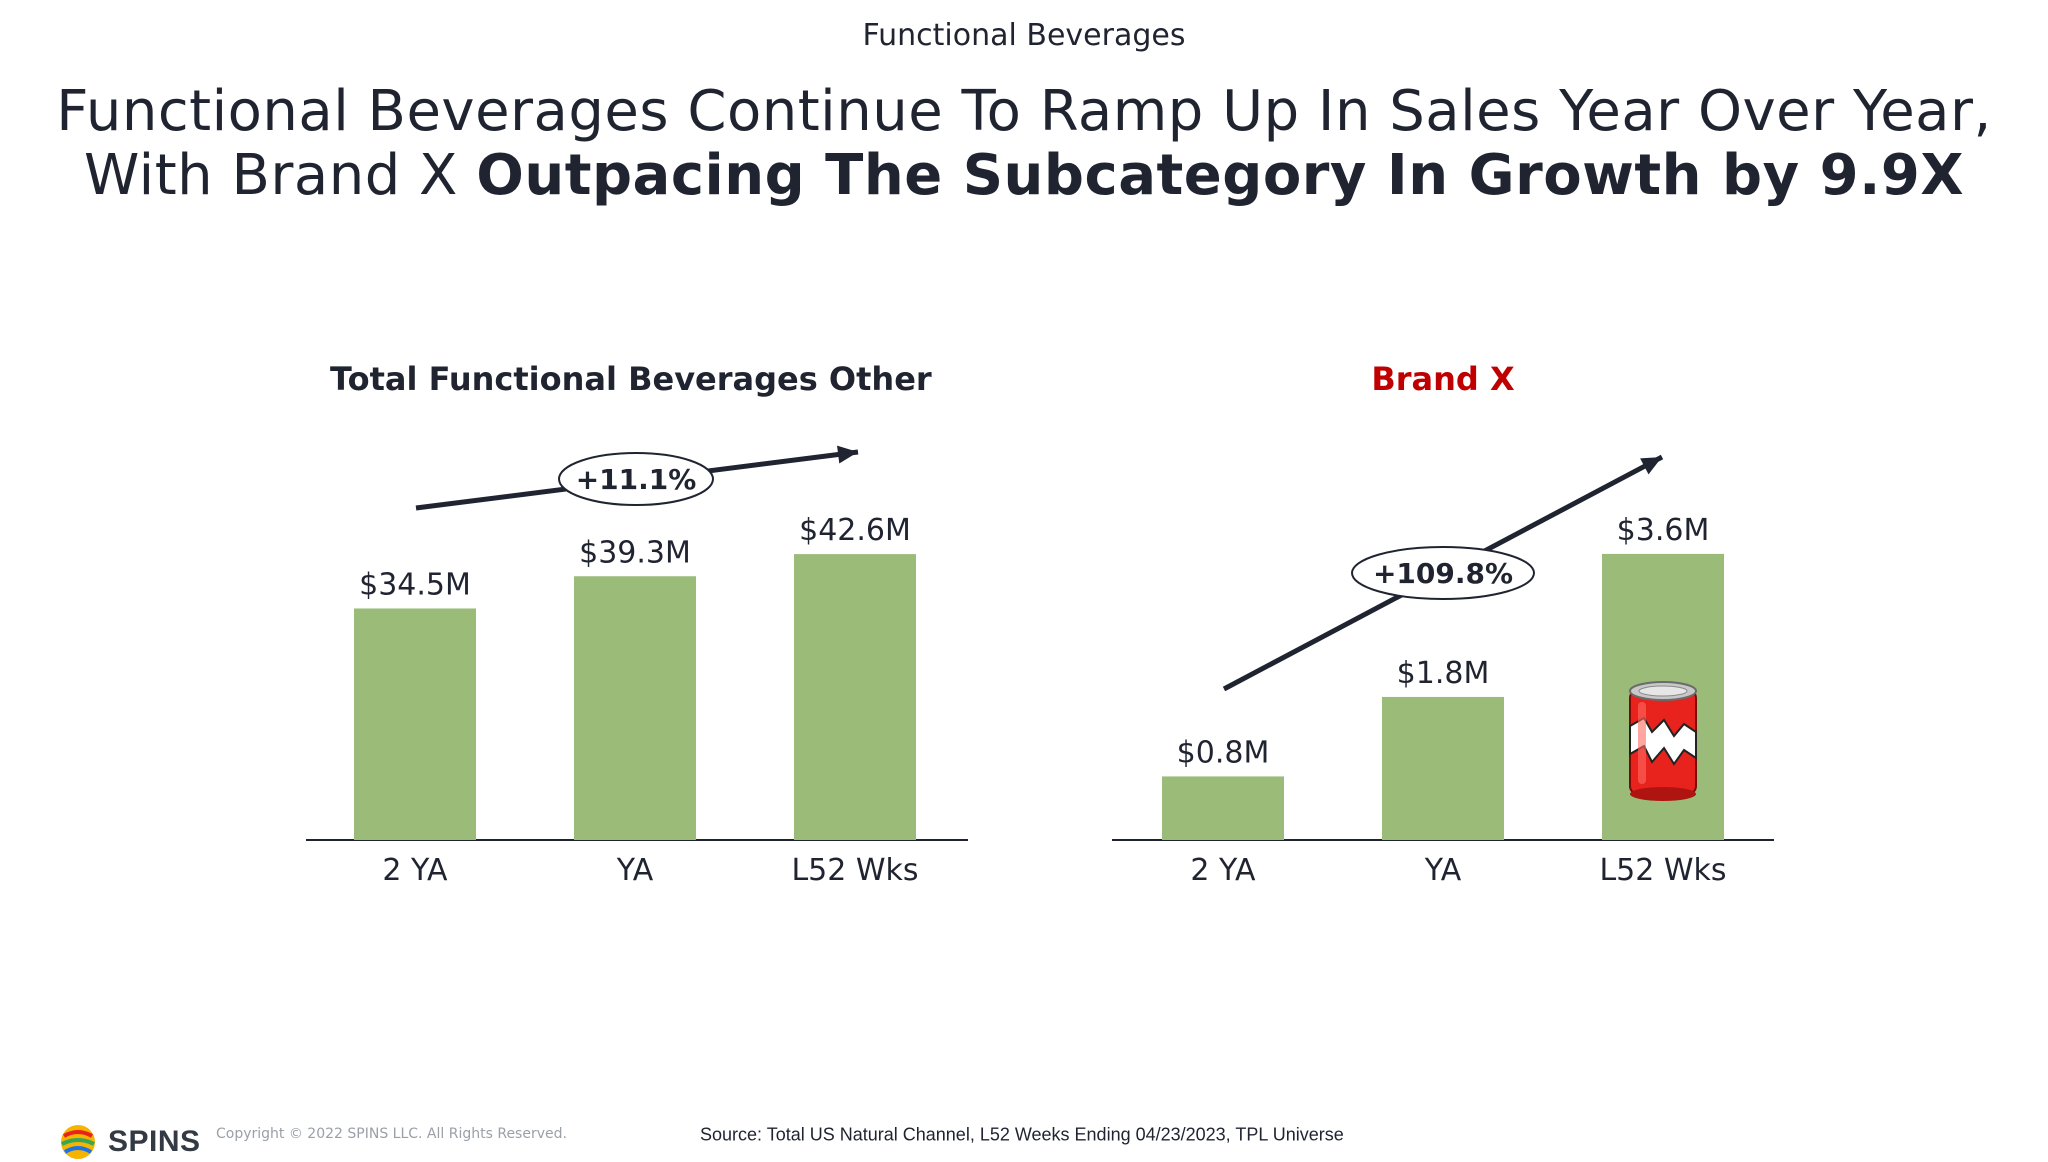 The width and height of the screenshot is (2048, 1162). Describe the element at coordinates (1663, 741) in the screenshot. I see `soda-can-icon` at that location.